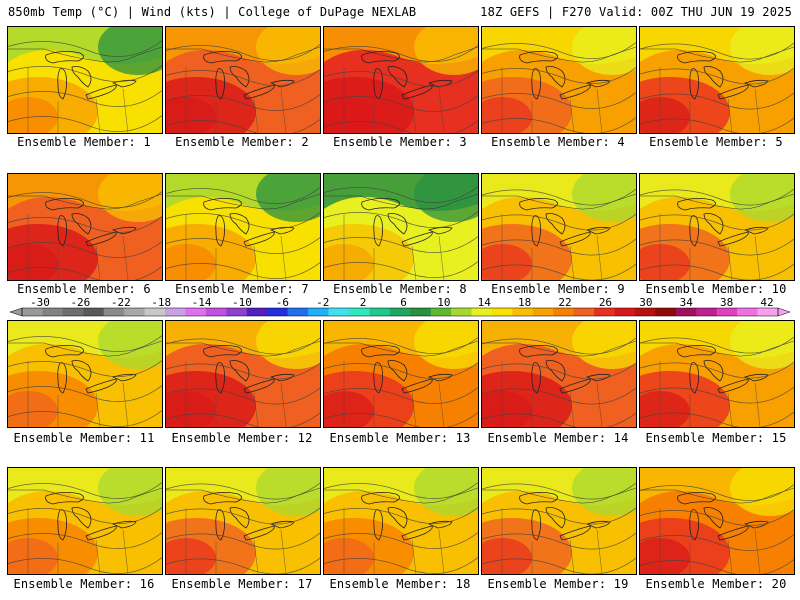  Describe the element at coordinates (485, 302) in the screenshot. I see `colorbar-tick-label: 14` at that location.